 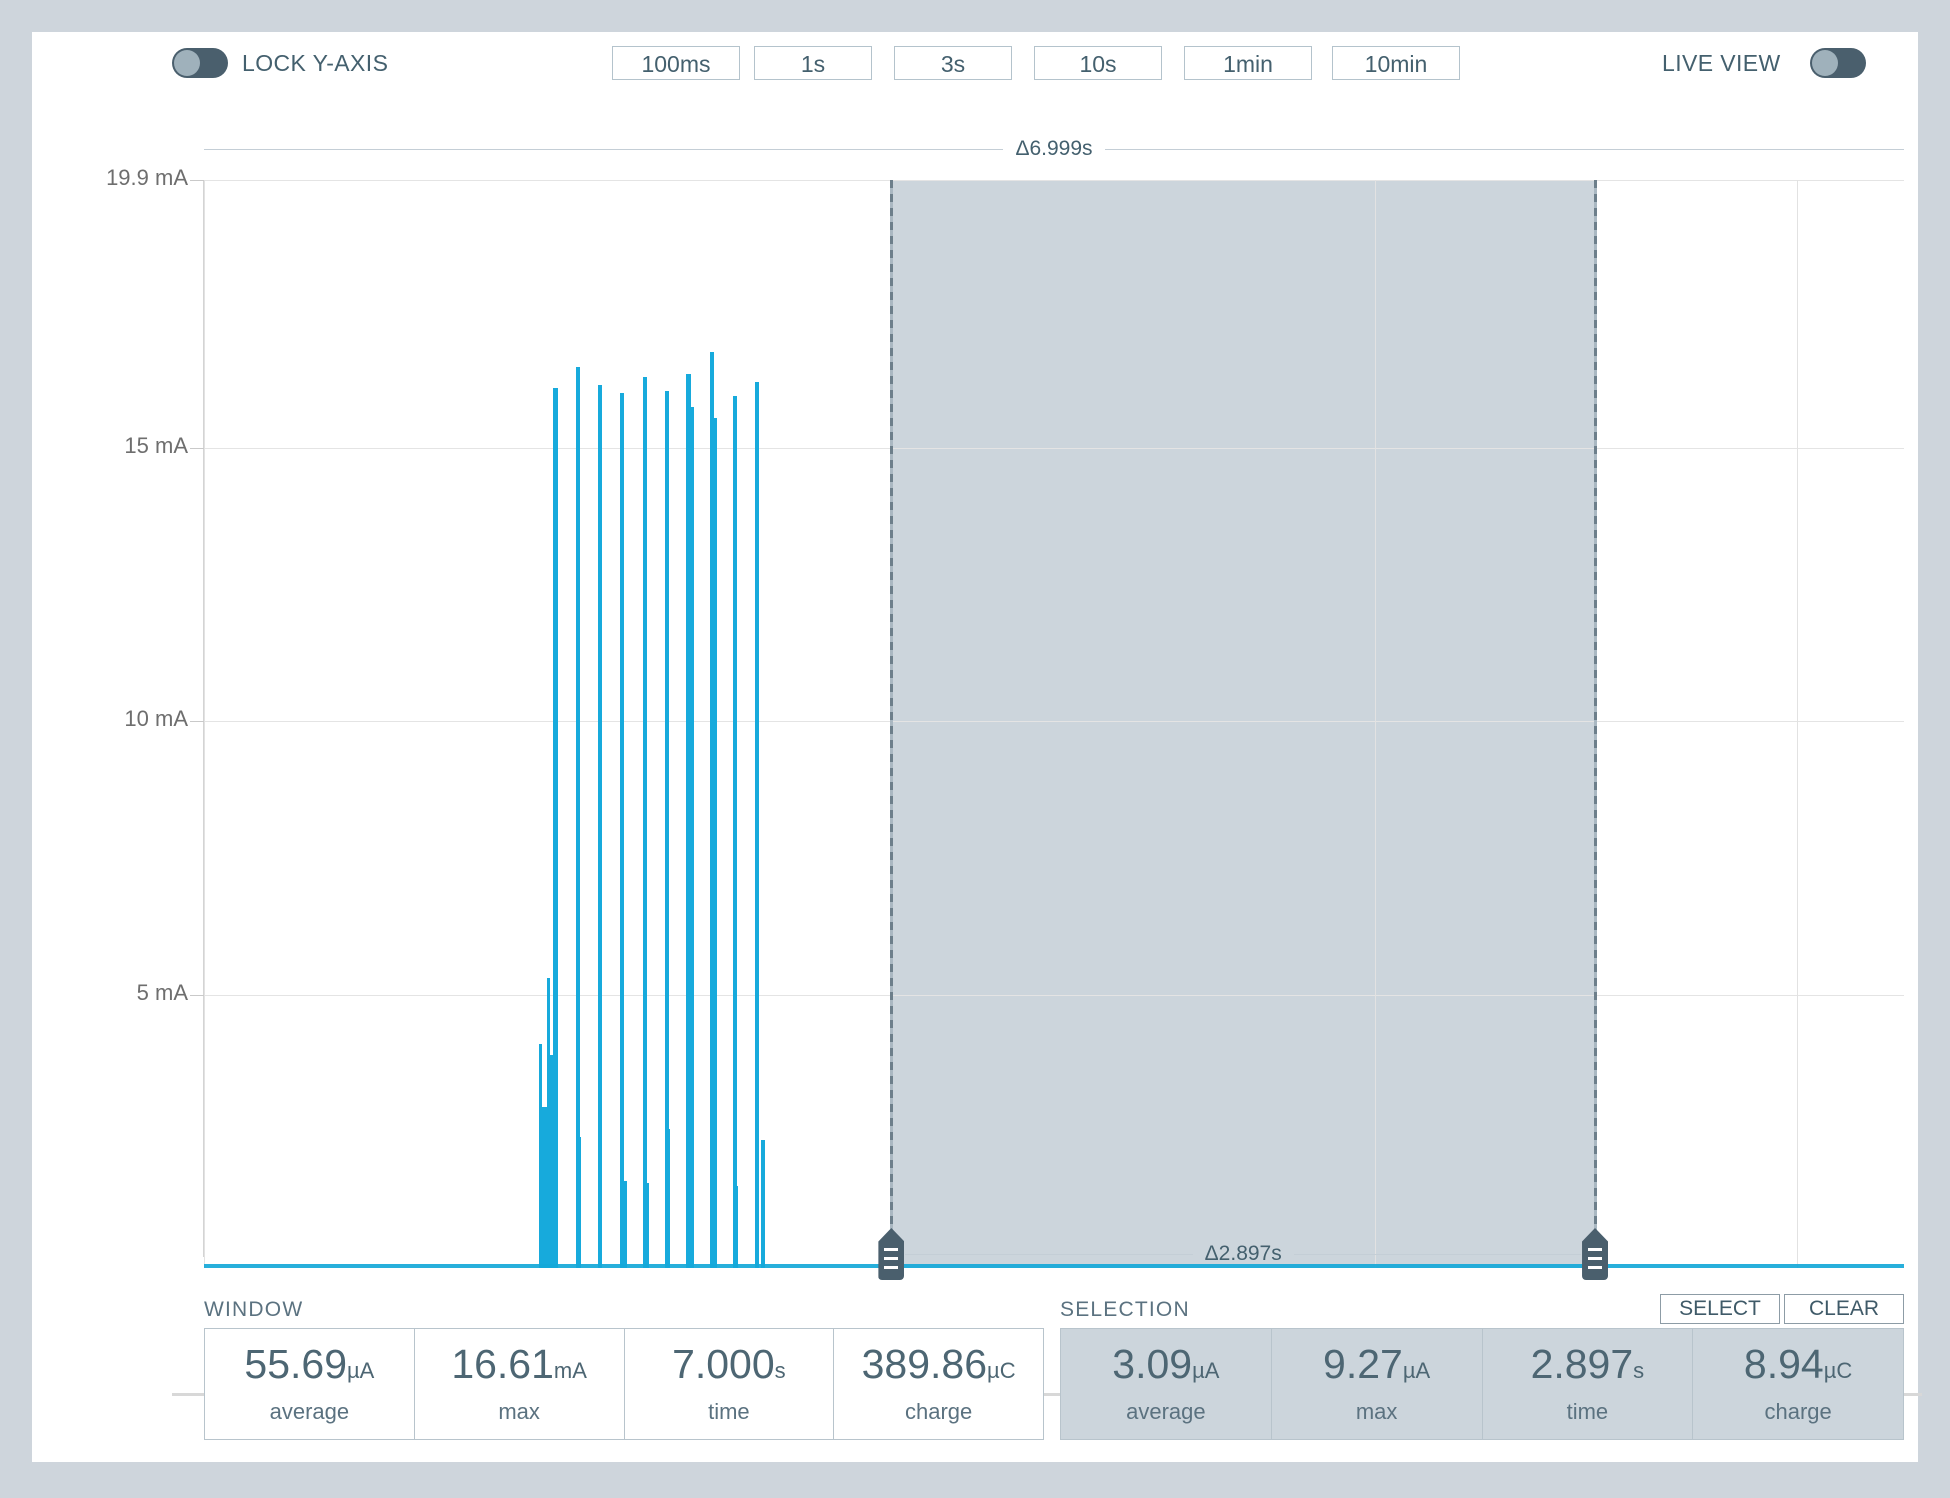 What do you see at coordinates (892, 724) in the screenshot?
I see `selection-edge-left` at bounding box center [892, 724].